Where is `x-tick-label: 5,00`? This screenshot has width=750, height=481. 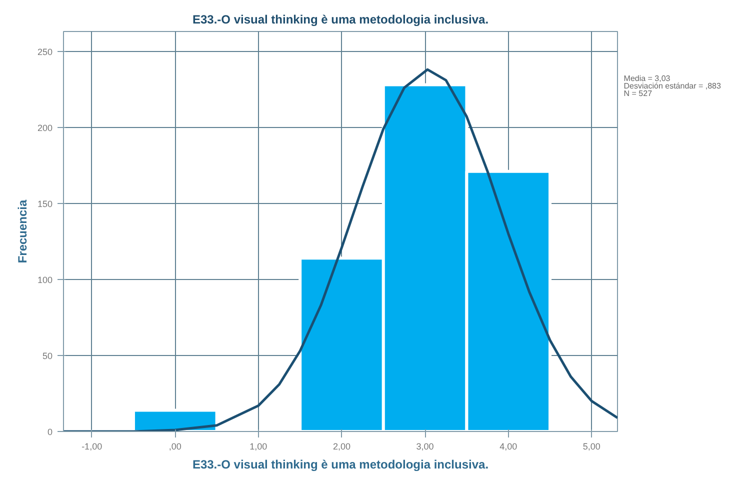
x-tick-label: 5,00 is located at coordinates (591, 447).